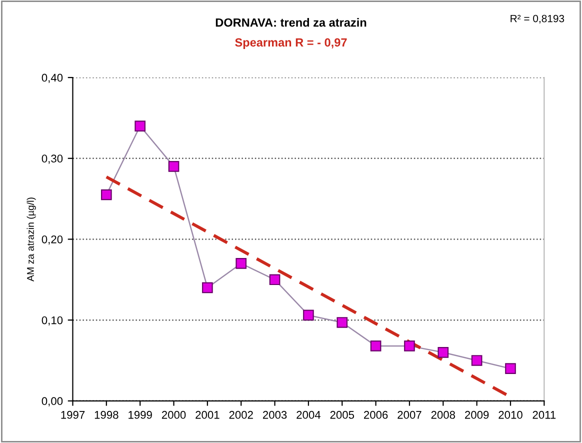 Image resolution: width=582 pixels, height=443 pixels. What do you see at coordinates (443, 414) in the screenshot?
I see `x-tick-label: 2008` at bounding box center [443, 414].